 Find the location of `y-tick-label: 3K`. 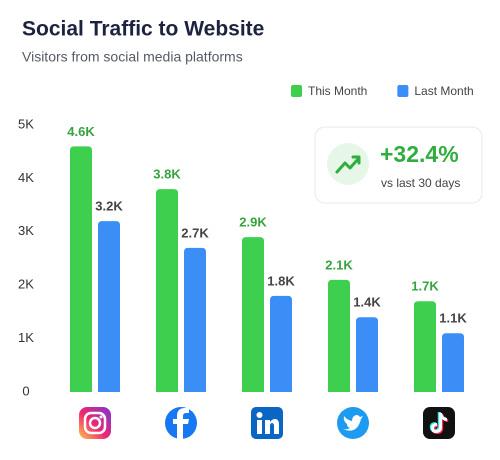

y-tick-label: 3K is located at coordinates (26, 230).